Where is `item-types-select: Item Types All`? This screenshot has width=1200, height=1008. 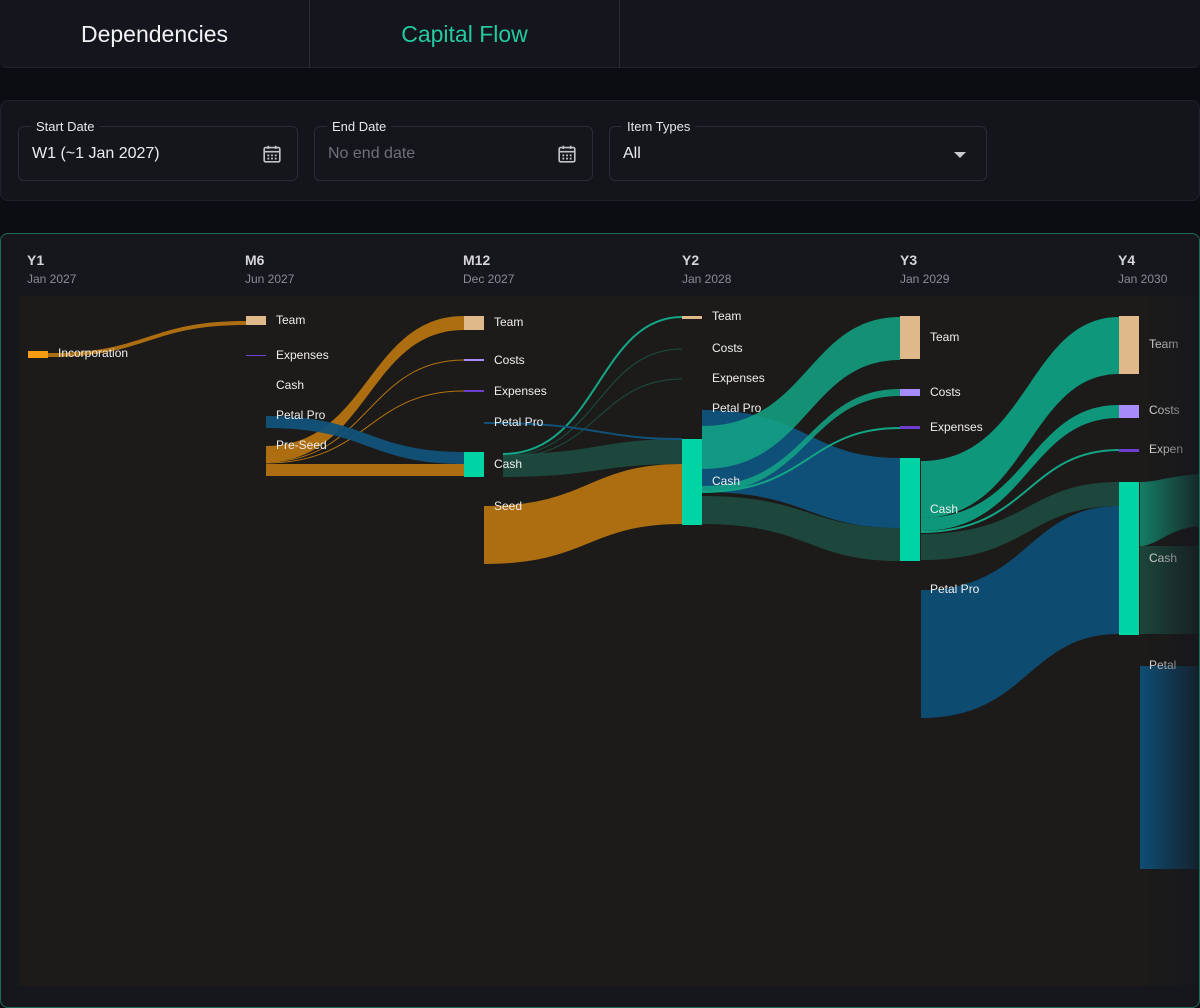 item-types-select: Item Types All is located at coordinates (798, 150).